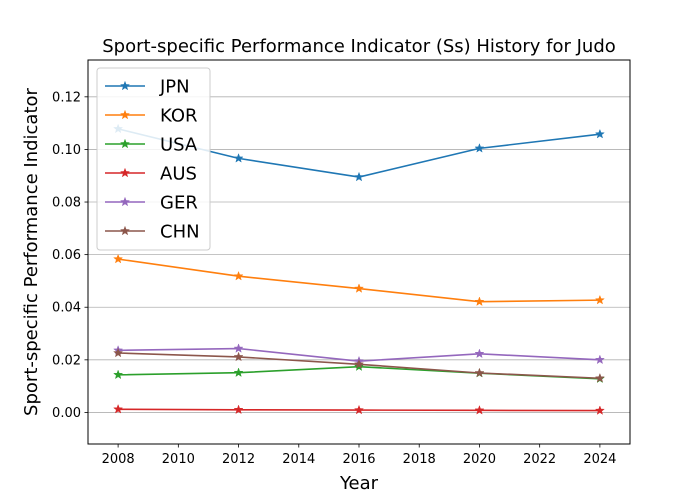  What do you see at coordinates (599, 459) in the screenshot?
I see `x-tick-label: 2024` at bounding box center [599, 459].